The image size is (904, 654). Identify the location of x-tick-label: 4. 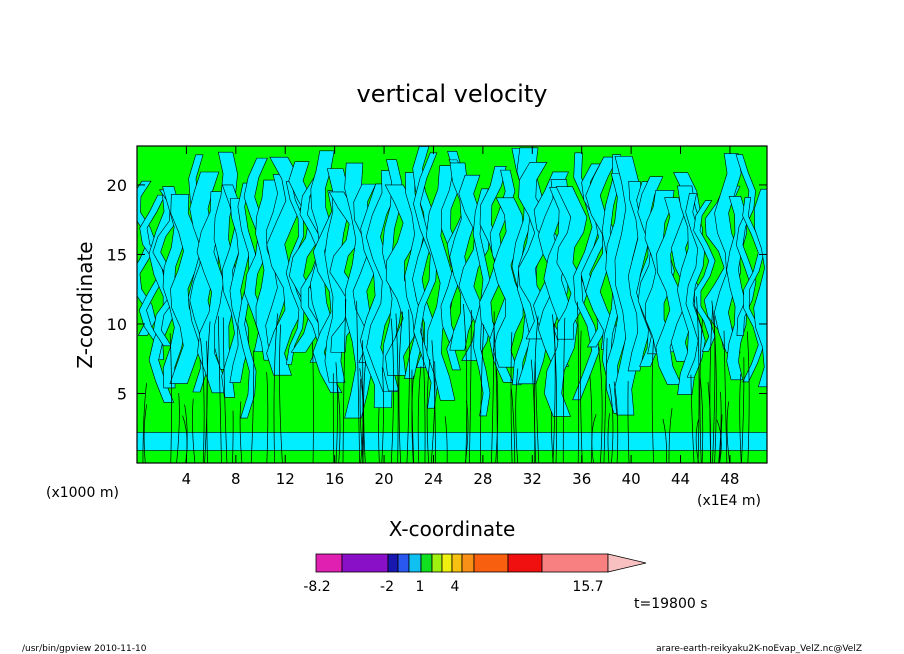
(187, 479).